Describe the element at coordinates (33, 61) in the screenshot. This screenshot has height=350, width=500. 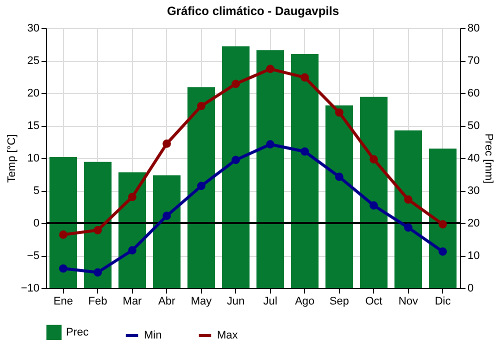
I see `y-tick-label: 25` at that location.